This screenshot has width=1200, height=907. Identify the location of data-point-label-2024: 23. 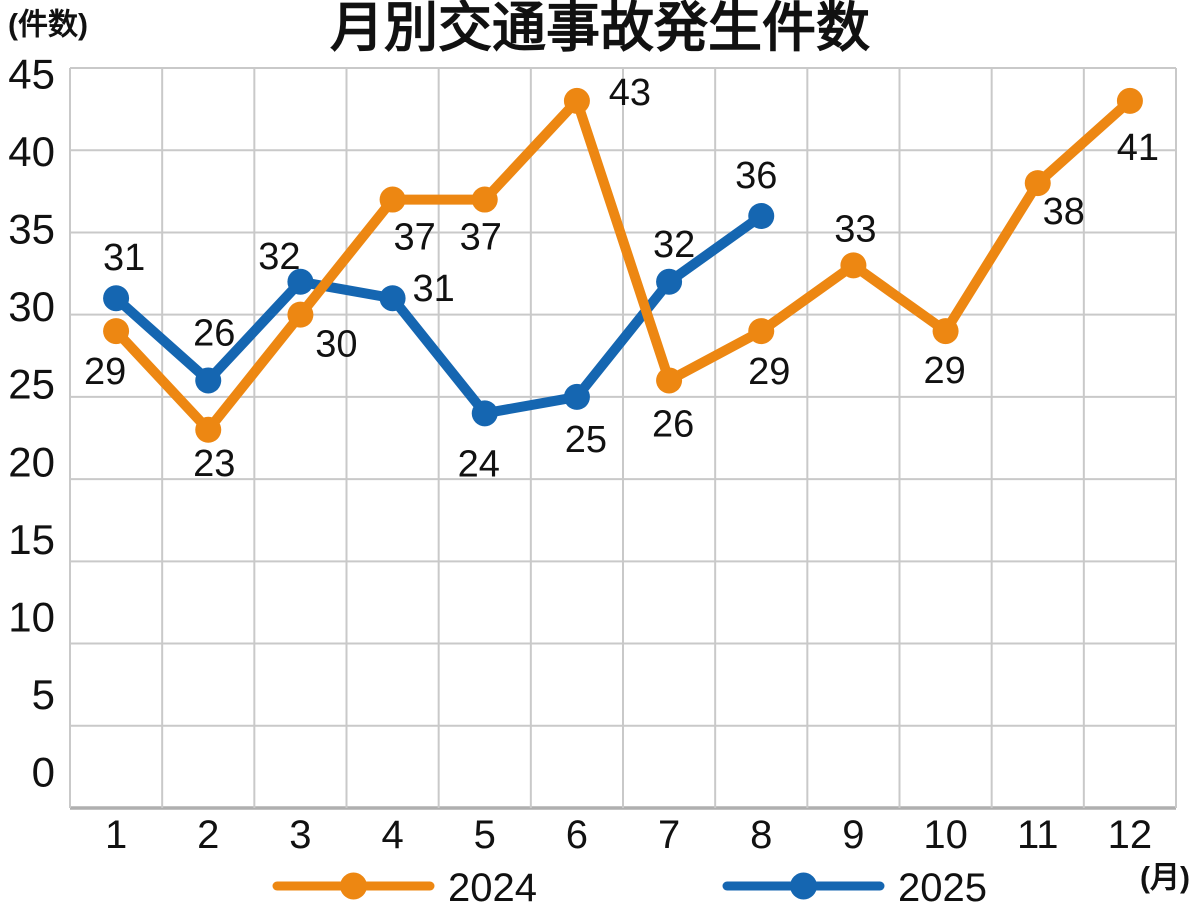
(214, 464).